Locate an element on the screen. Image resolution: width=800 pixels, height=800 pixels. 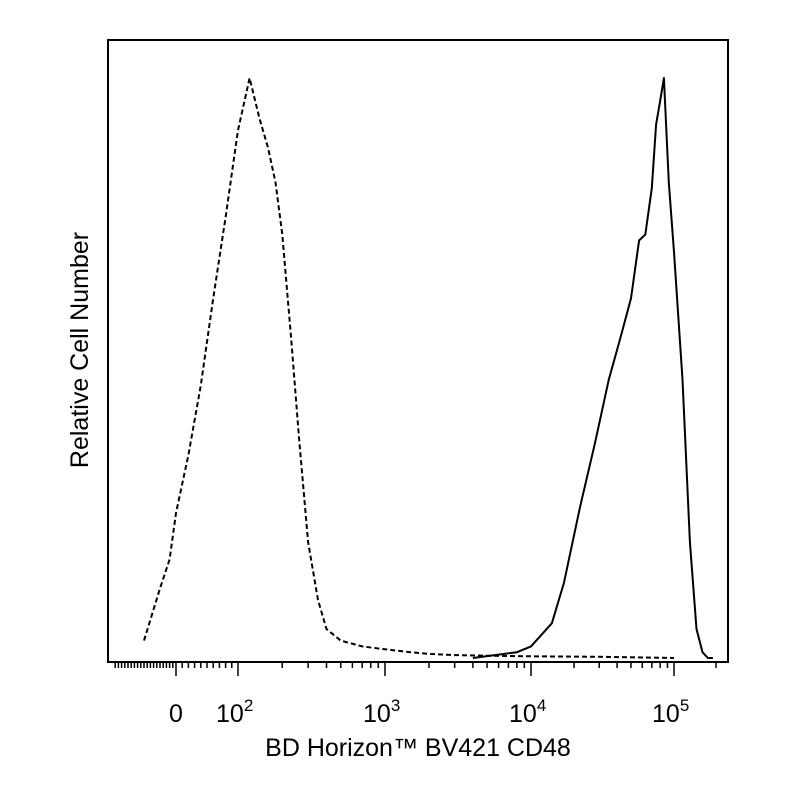
x-tick-label: 10⁴ is located at coordinates (527, 712).